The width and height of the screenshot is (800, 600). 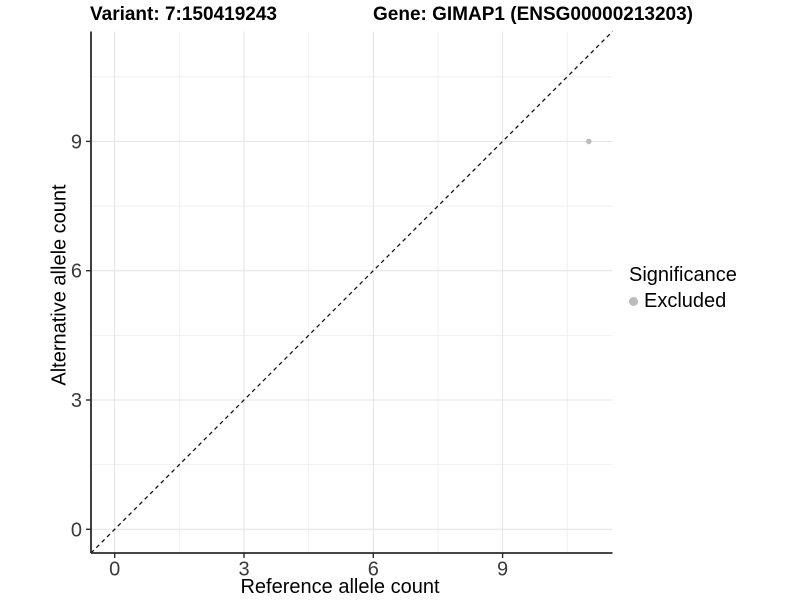 What do you see at coordinates (633, 301) in the screenshot?
I see `excluded-point-icon` at bounding box center [633, 301].